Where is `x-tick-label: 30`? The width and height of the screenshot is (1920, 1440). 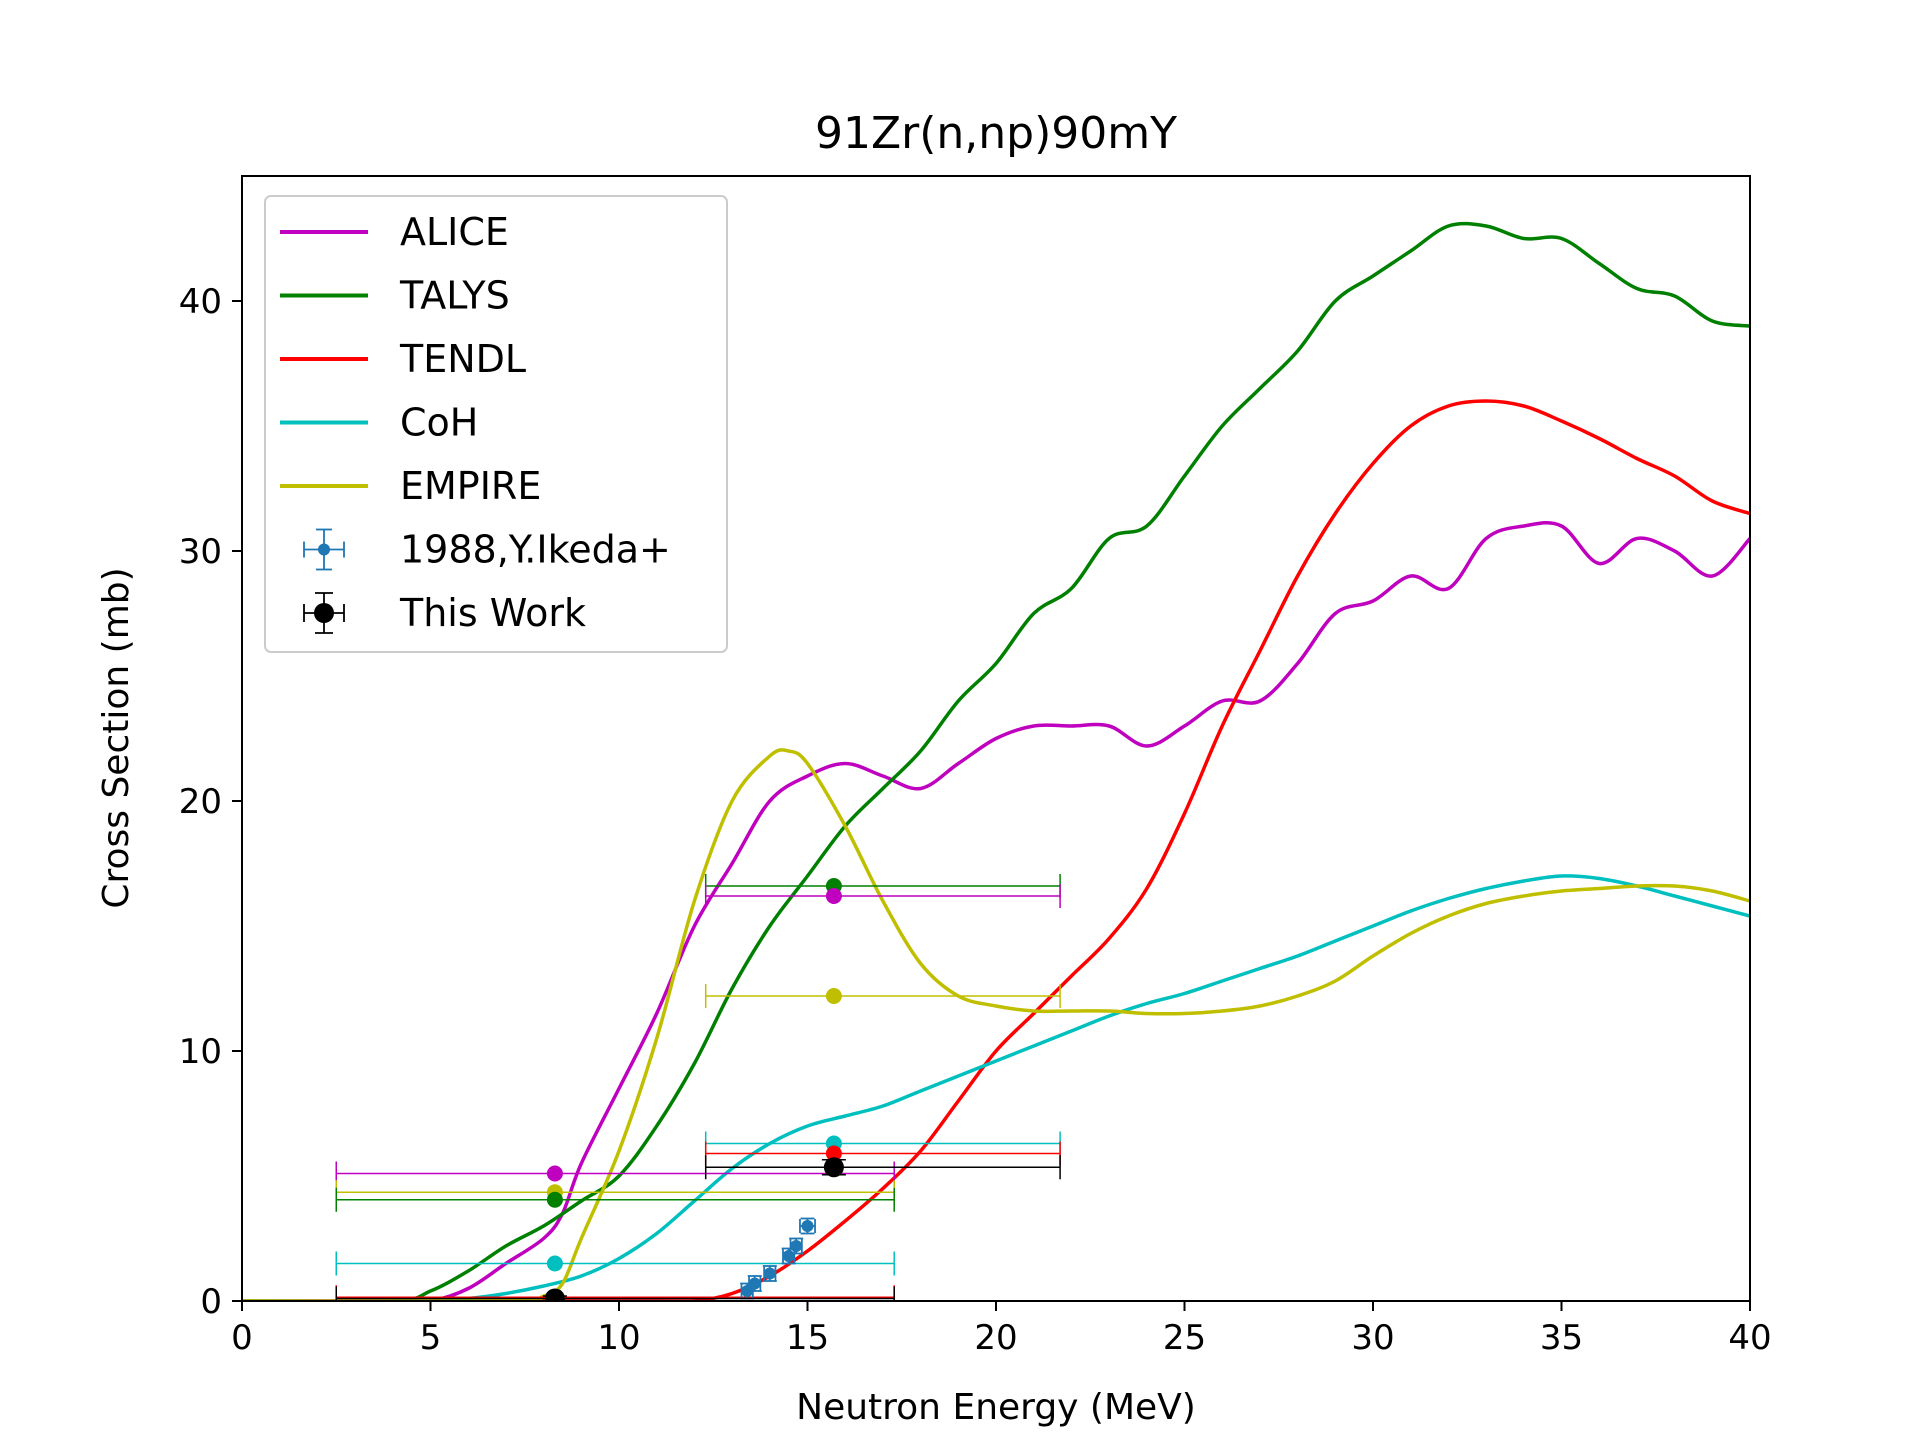 x-tick-label: 30 is located at coordinates (1372, 1338).